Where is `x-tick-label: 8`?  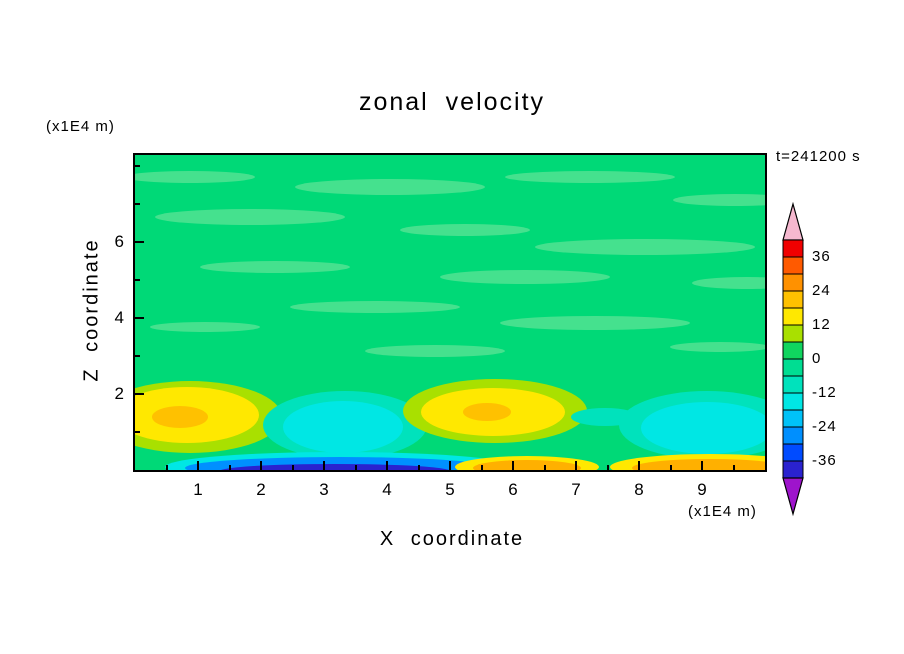
x-tick-label: 8 is located at coordinates (639, 489).